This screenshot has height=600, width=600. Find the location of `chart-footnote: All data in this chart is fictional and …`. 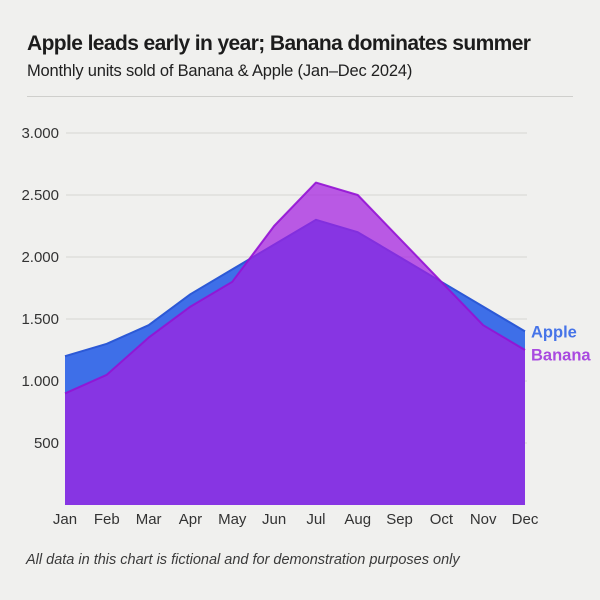

chart-footnote: All data in this chart is fictional and … is located at coordinates (243, 560).